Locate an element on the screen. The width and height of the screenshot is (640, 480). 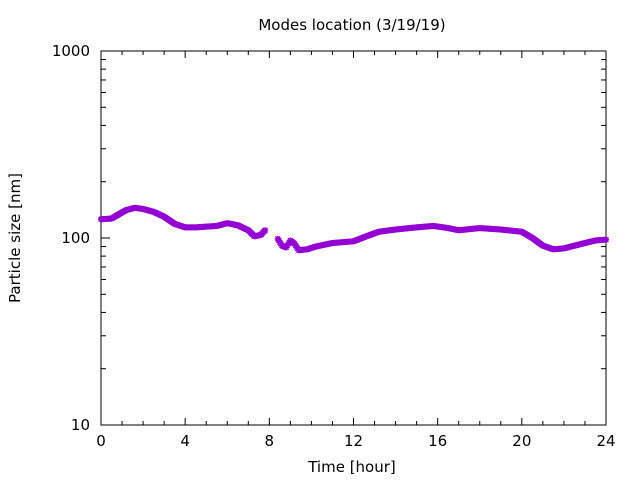
x-tick-label: 4 is located at coordinates (185, 441).